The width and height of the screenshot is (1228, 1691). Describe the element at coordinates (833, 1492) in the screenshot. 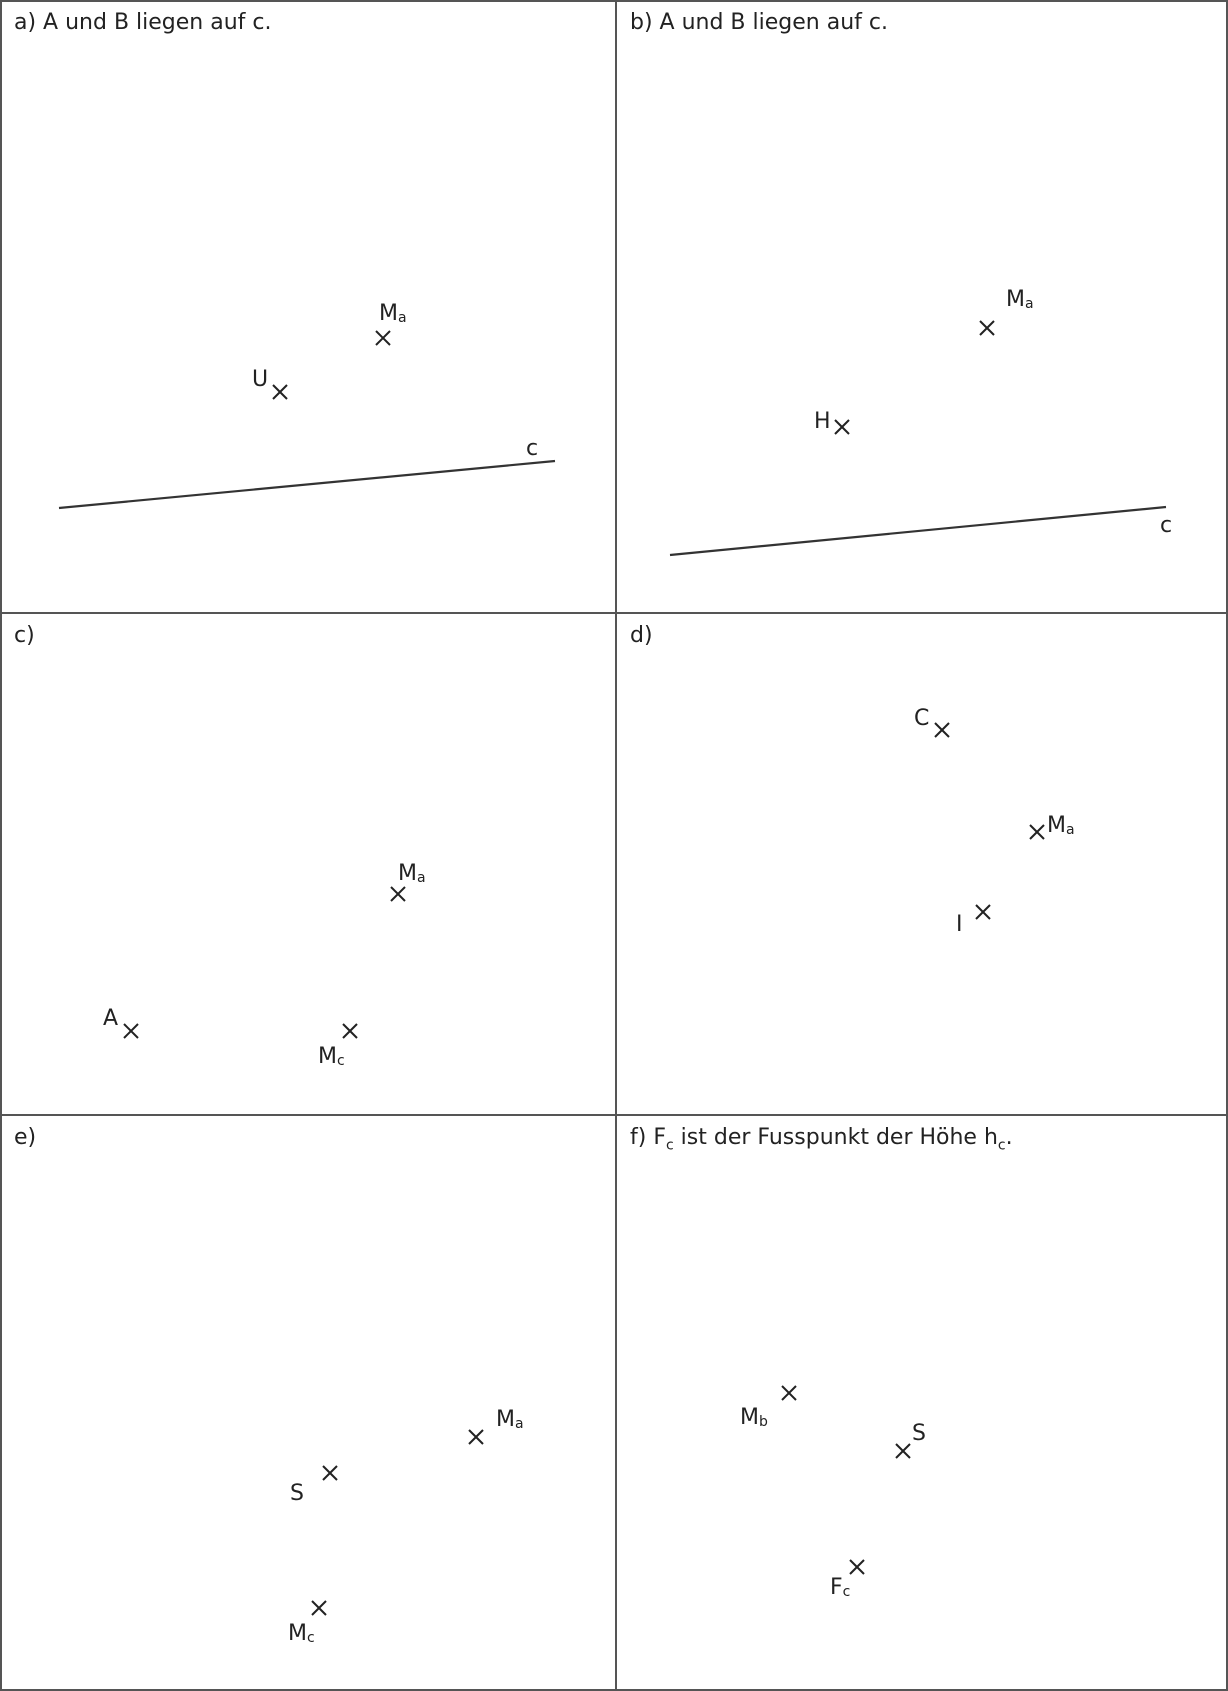

I see `panel-f-figure: Mb S Fc` at that location.